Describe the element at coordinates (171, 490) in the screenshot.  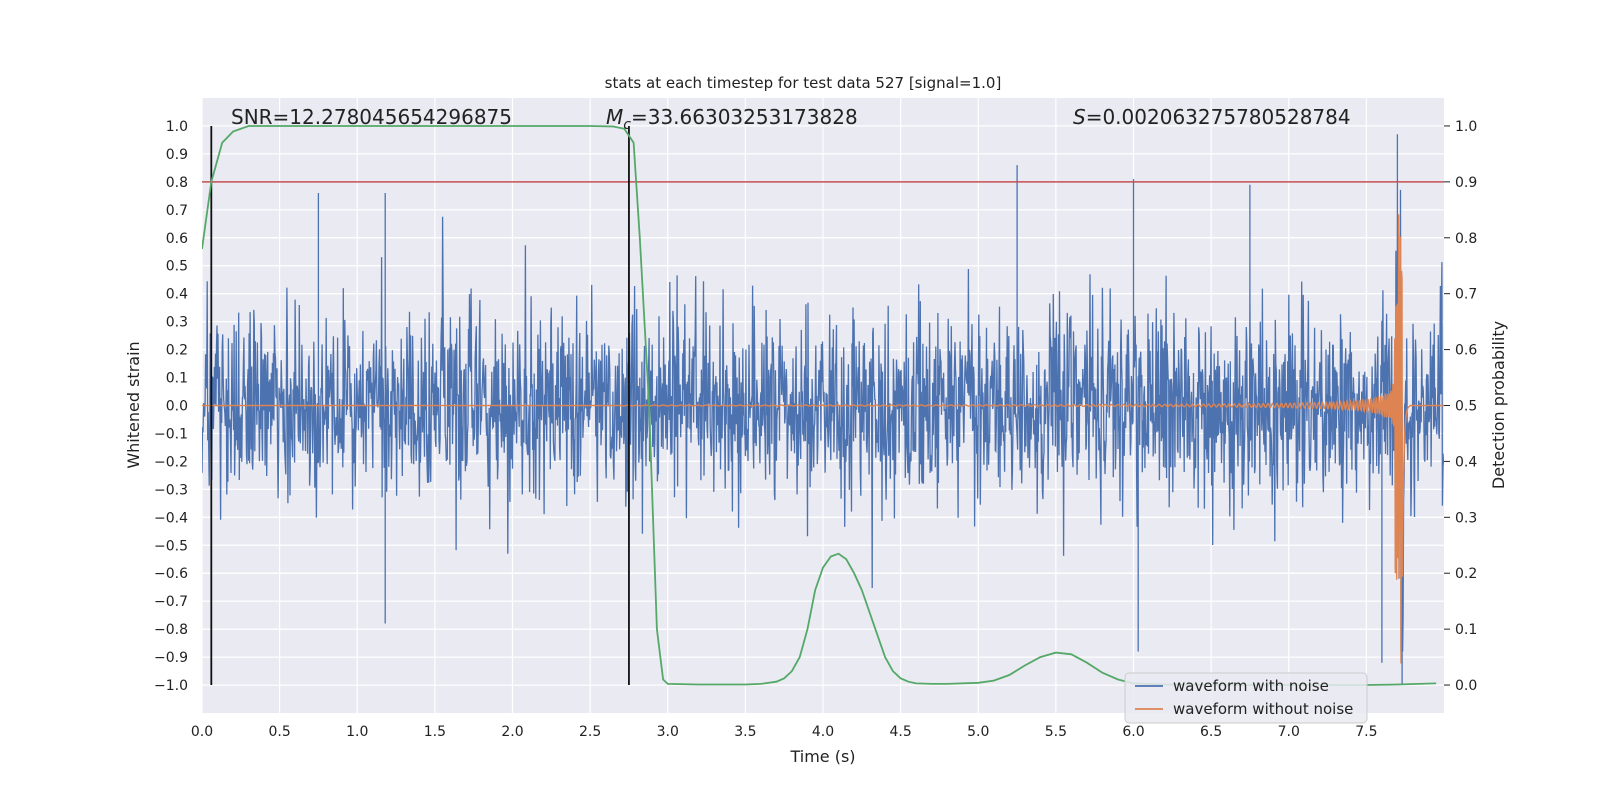
I see `y-left-tick-label: −0.3` at that location.